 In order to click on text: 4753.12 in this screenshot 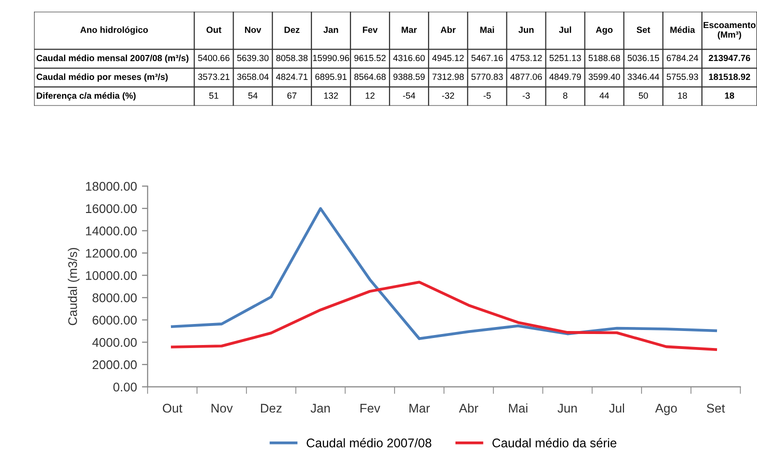, I will do `click(526, 58)`.